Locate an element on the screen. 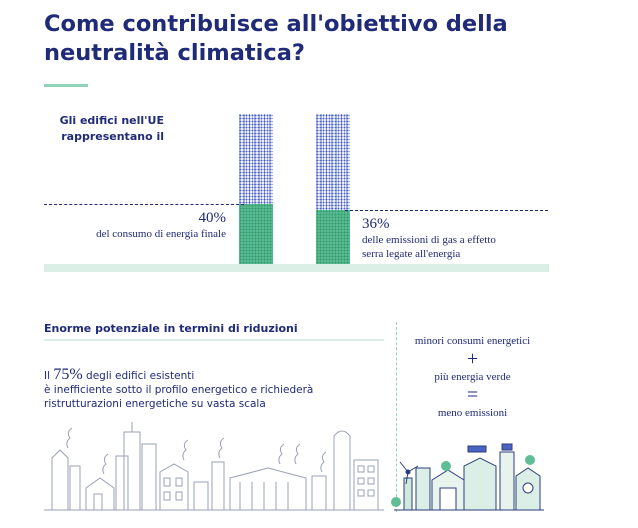  tower-share-energy-fill is located at coordinates (256, 234).